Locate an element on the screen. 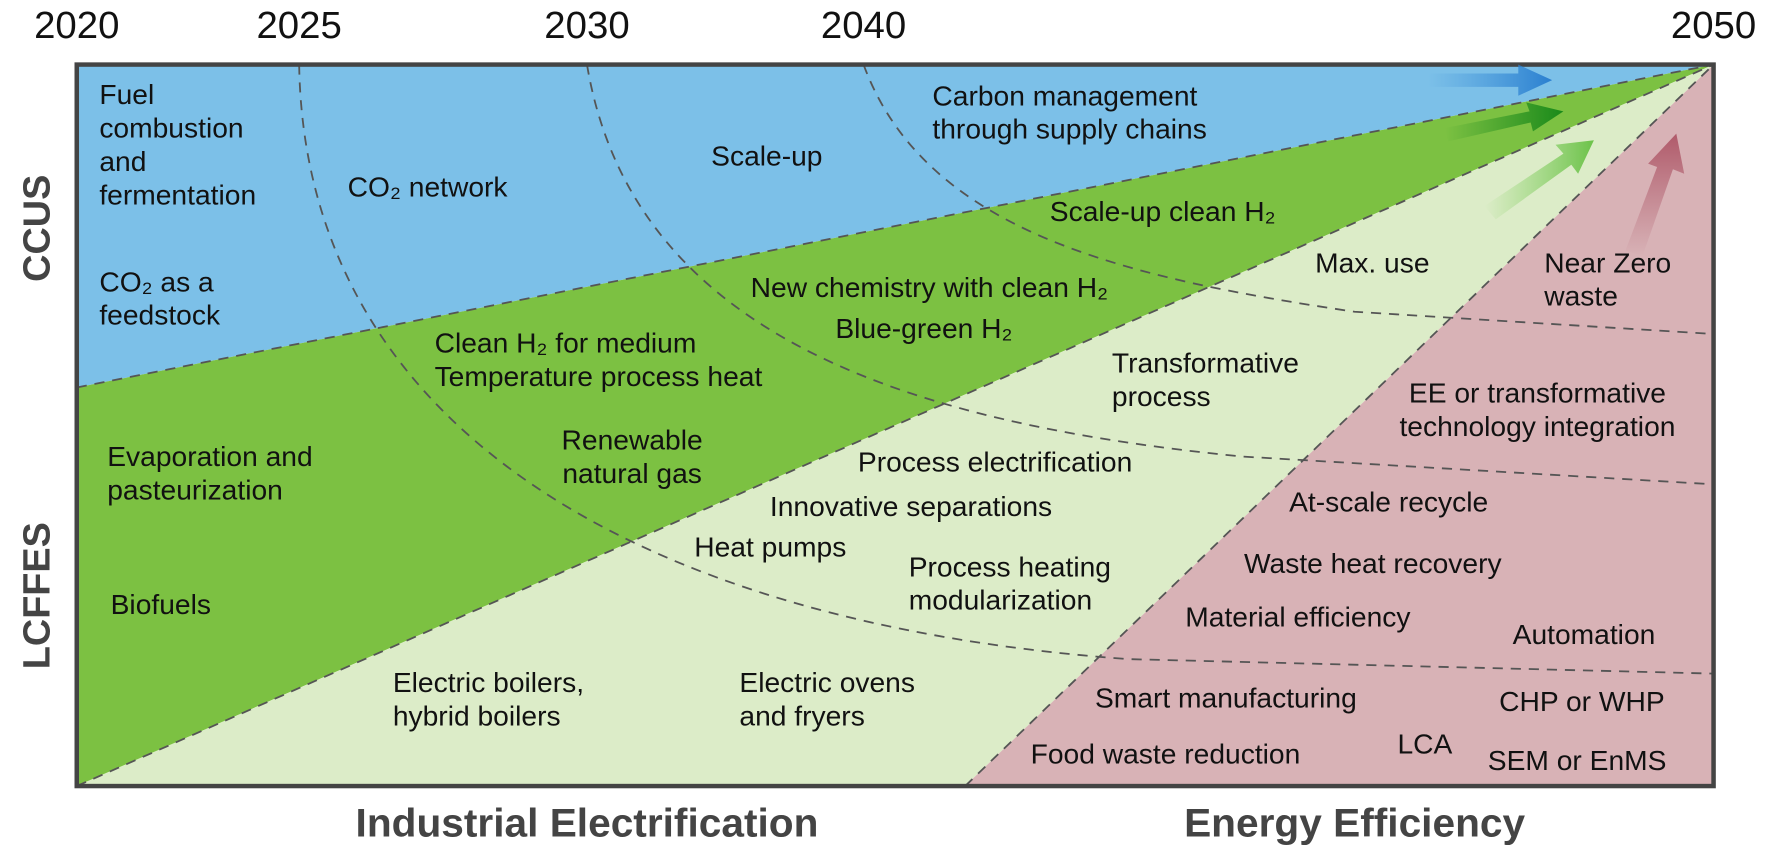 The height and width of the screenshot is (864, 1770). item-label: Food waste reduction is located at coordinates (1166, 754).